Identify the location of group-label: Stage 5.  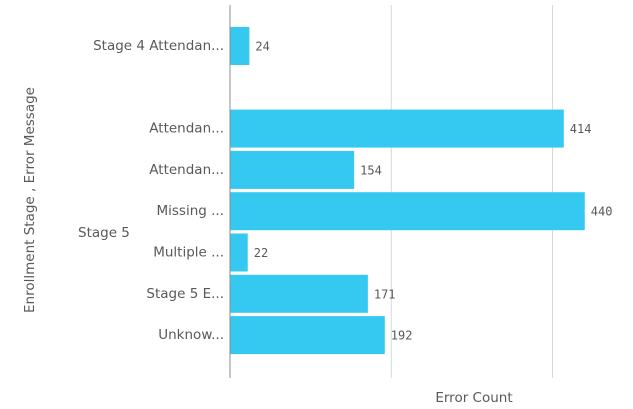
(104, 233).